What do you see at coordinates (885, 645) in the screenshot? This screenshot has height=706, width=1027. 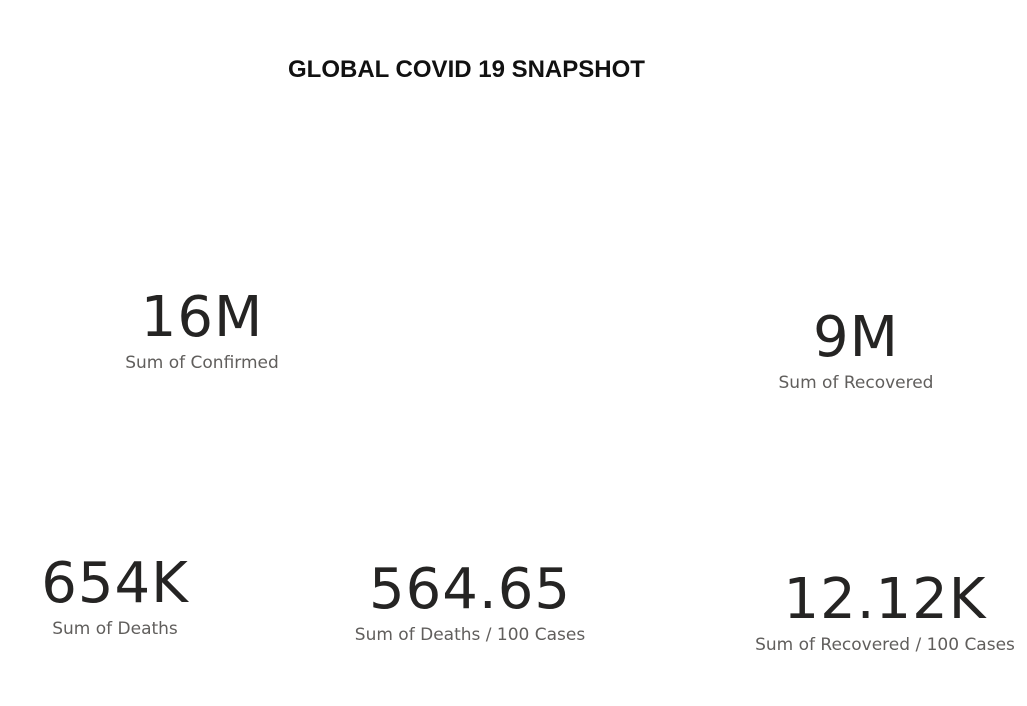 I see `card-label: Sum of Recovered / 100 Cases` at bounding box center [885, 645].